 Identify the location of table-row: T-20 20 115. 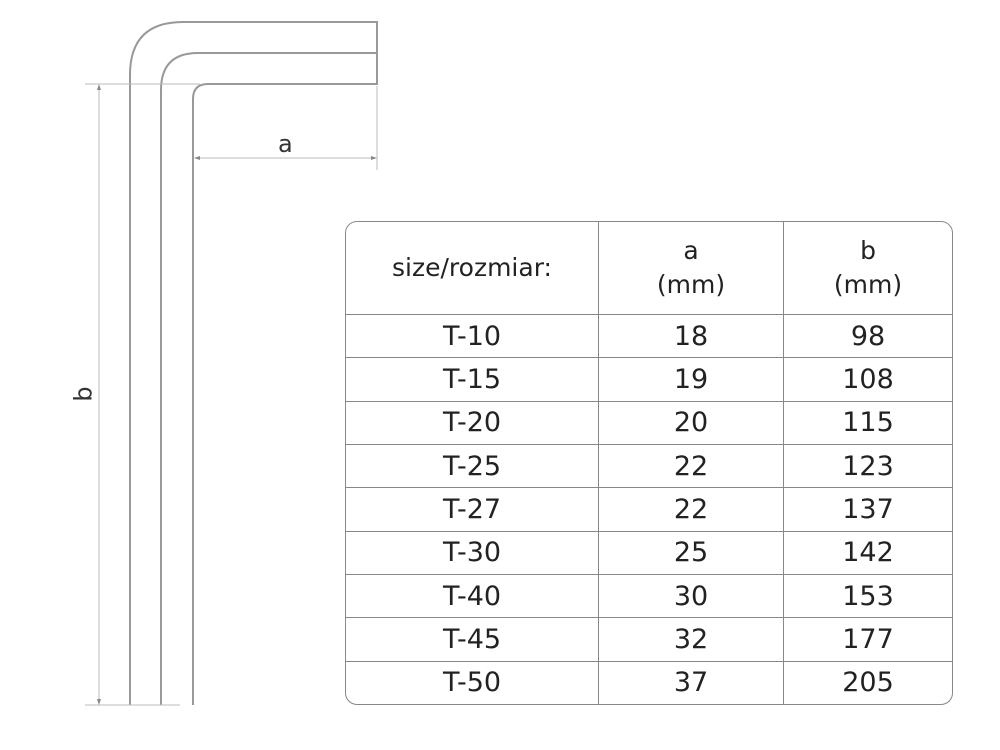
(649, 423).